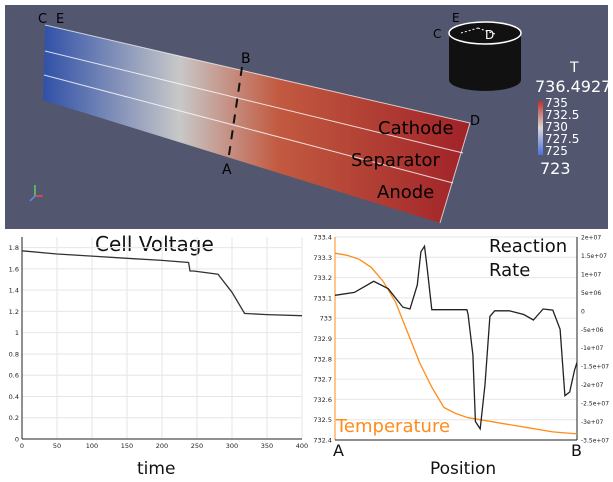 Image resolution: width=613 pixels, height=482 pixels. Describe the element at coordinates (14, 269) in the screenshot. I see `y-tick-label: 1.6` at that location.